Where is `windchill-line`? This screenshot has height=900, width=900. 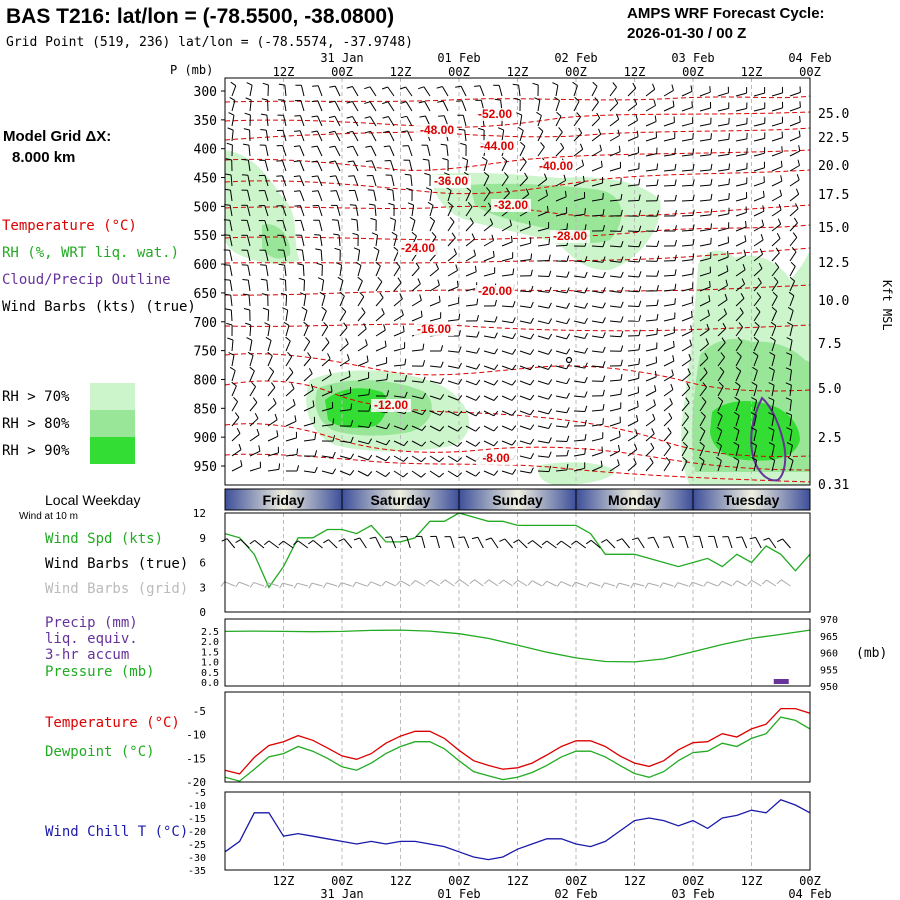 windchill-line is located at coordinates (517, 830).